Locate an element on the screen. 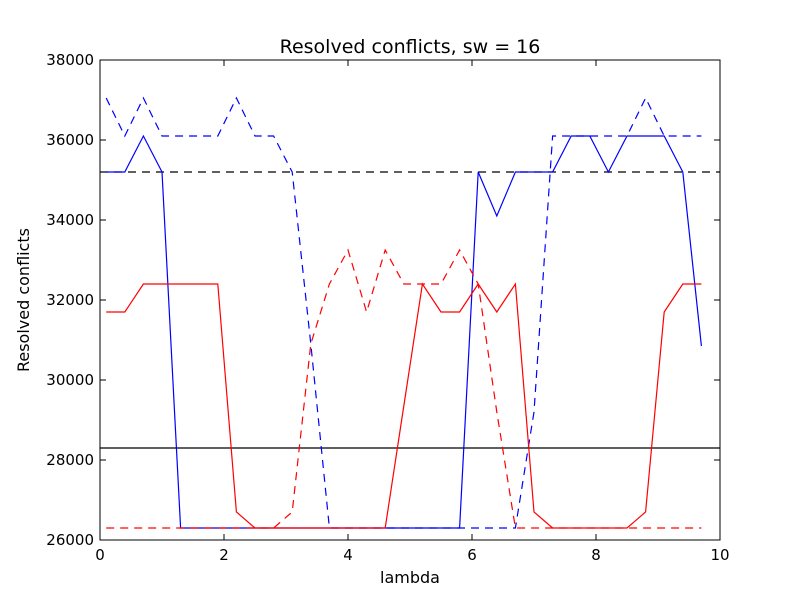  x-axis-label: lambda is located at coordinates (410, 577).